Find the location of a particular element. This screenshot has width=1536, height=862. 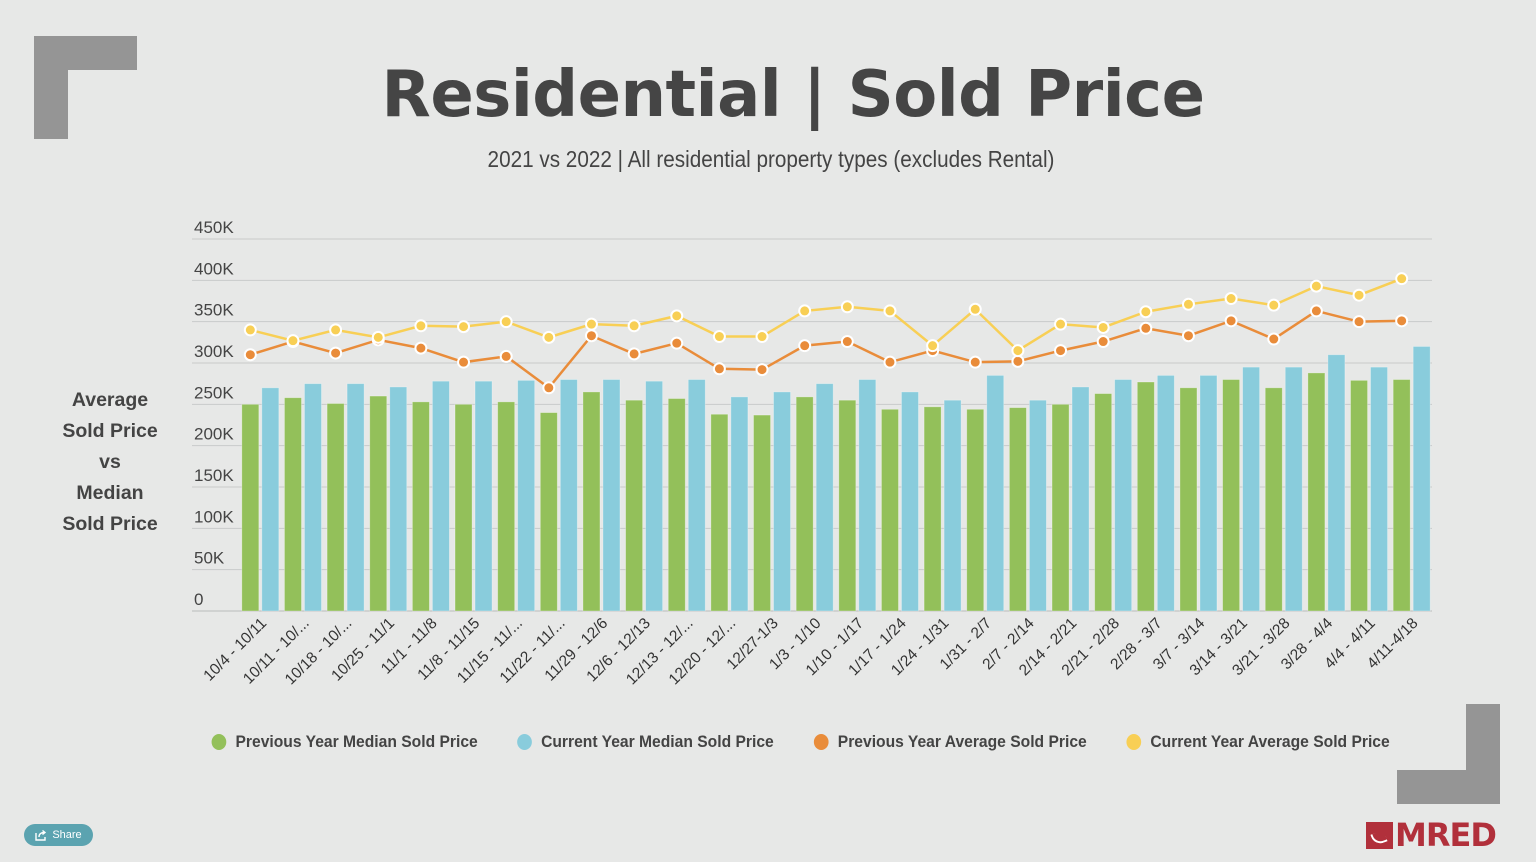

legend-item-current-year-average: Current Year Average Sold Price is located at coordinates (1258, 742).